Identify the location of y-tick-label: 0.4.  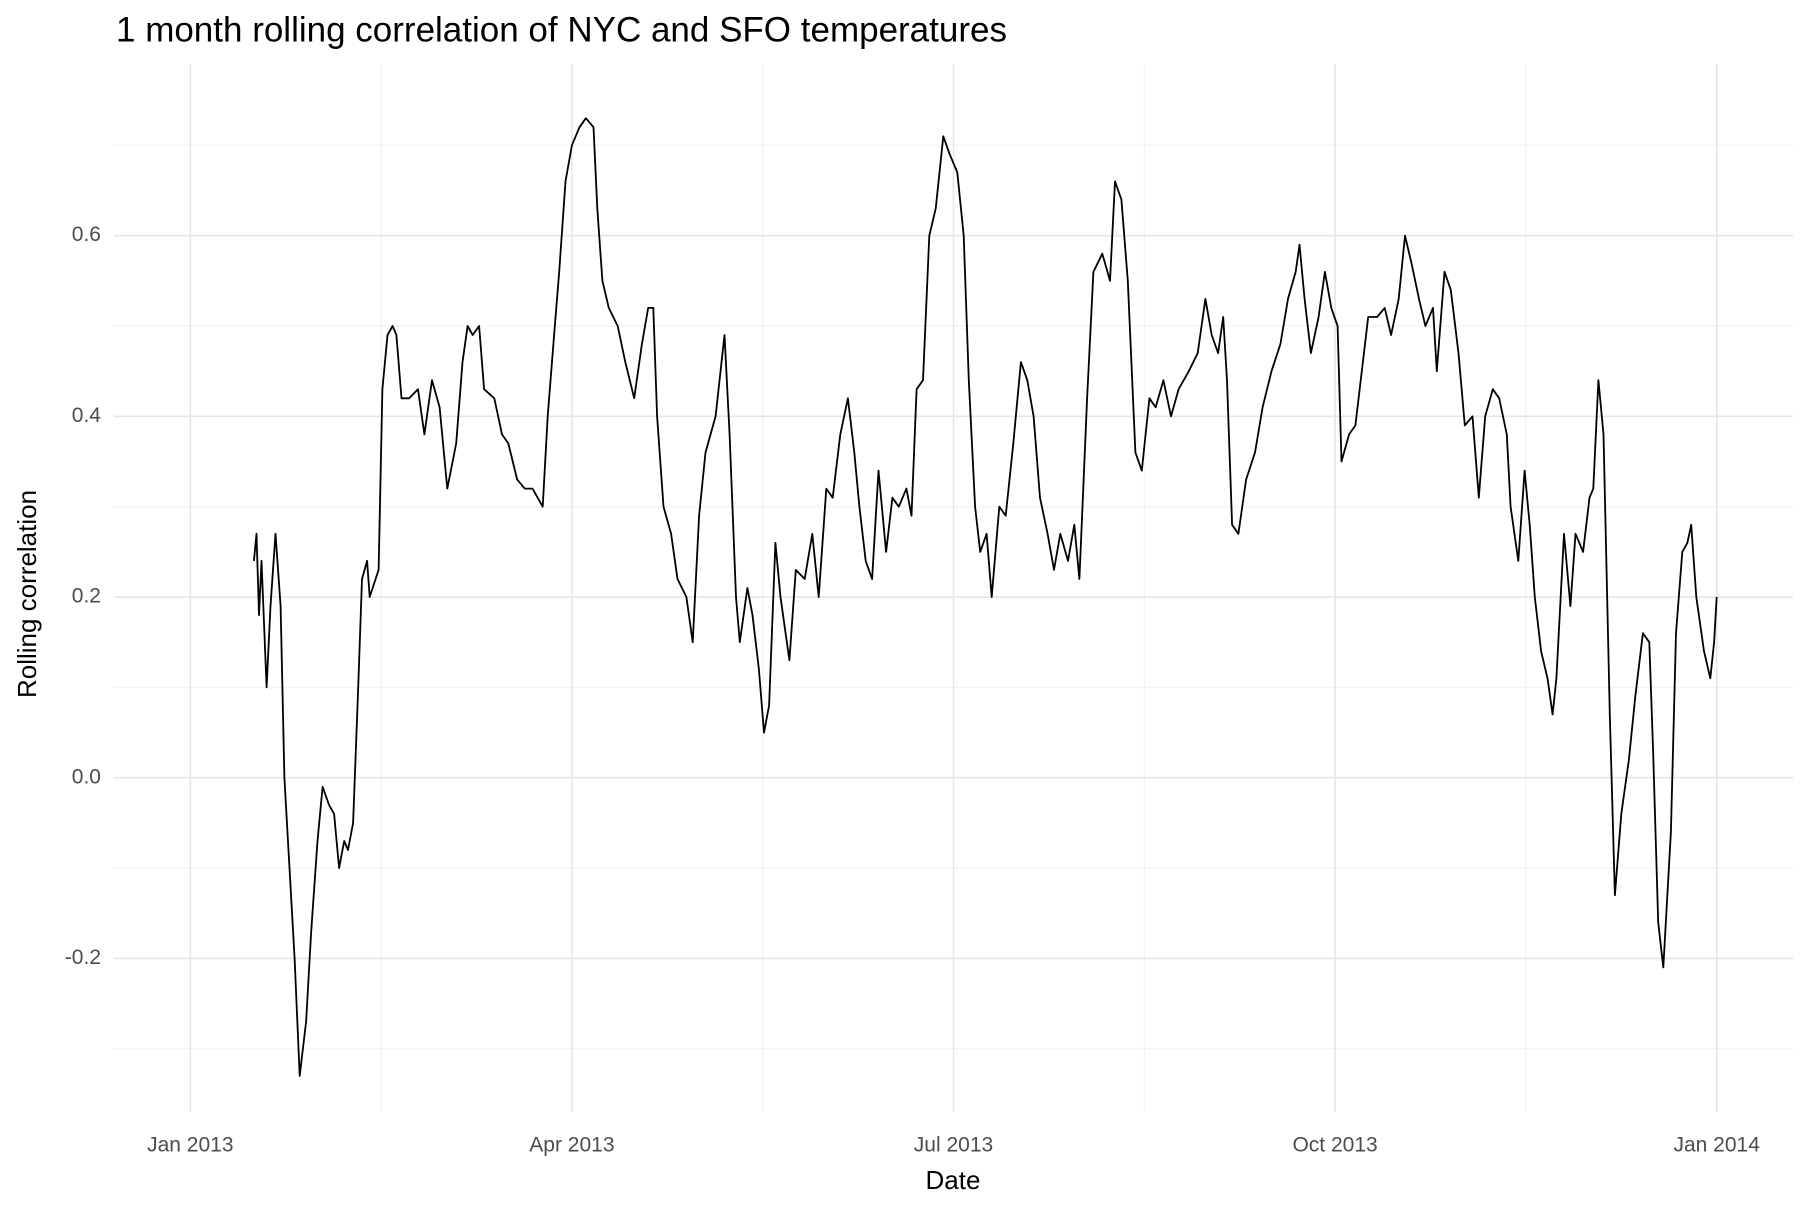
(87, 415).